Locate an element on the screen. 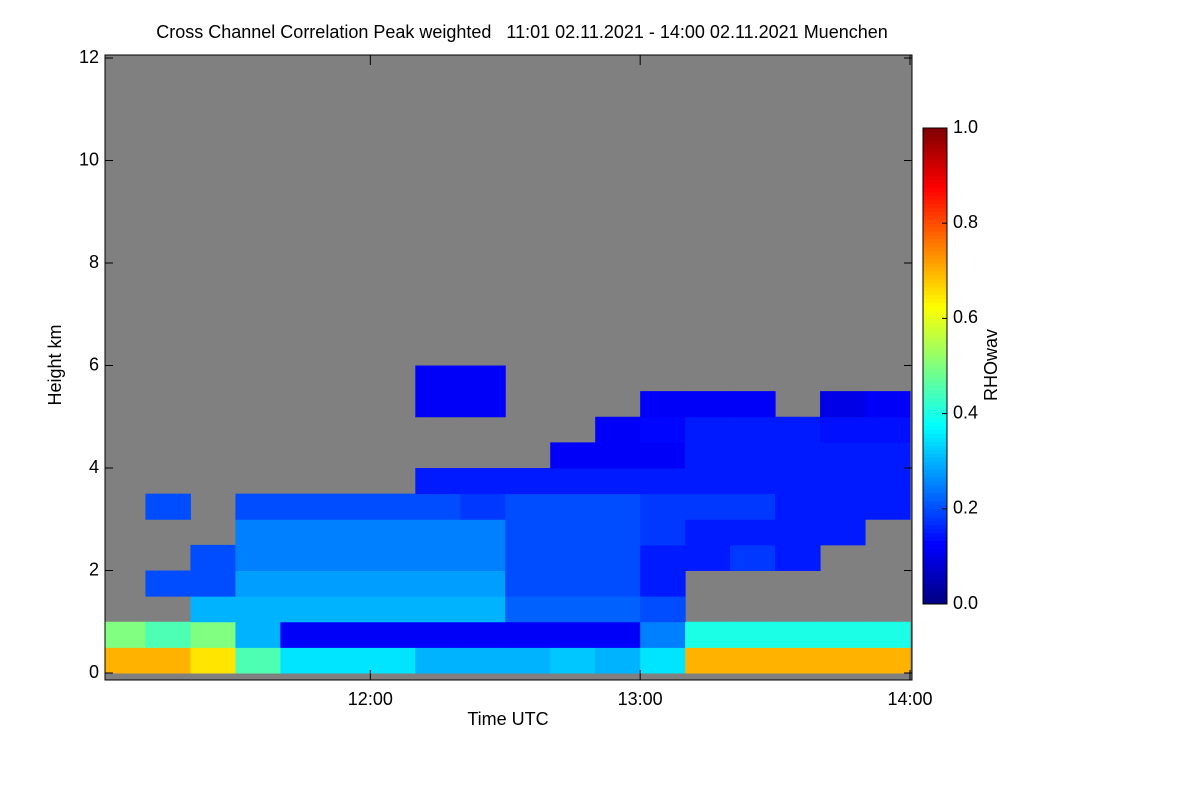 The image size is (1200, 805). colorbar-tick-label: 0.6 is located at coordinates (965, 317).